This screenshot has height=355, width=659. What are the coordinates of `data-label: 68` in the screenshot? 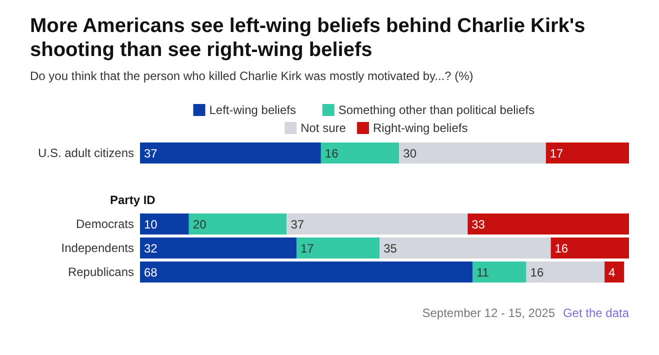 It's located at (151, 273).